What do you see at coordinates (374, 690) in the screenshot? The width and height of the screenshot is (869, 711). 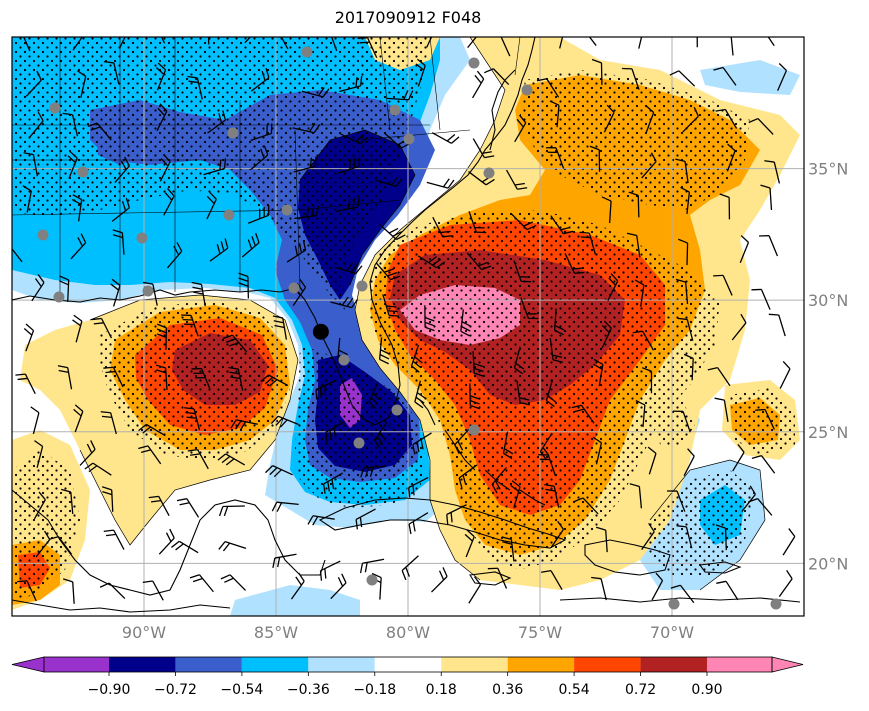 I see `colorbar-tick-label: −0.18` at bounding box center [374, 690].